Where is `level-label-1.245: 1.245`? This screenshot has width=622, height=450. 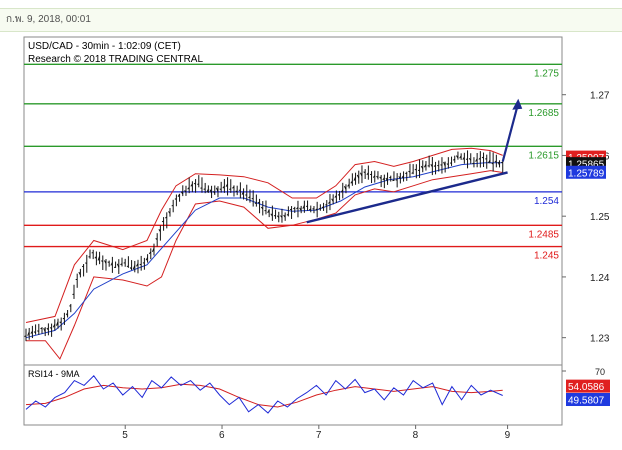 level-label-1.245: 1.245 is located at coordinates (546, 256).